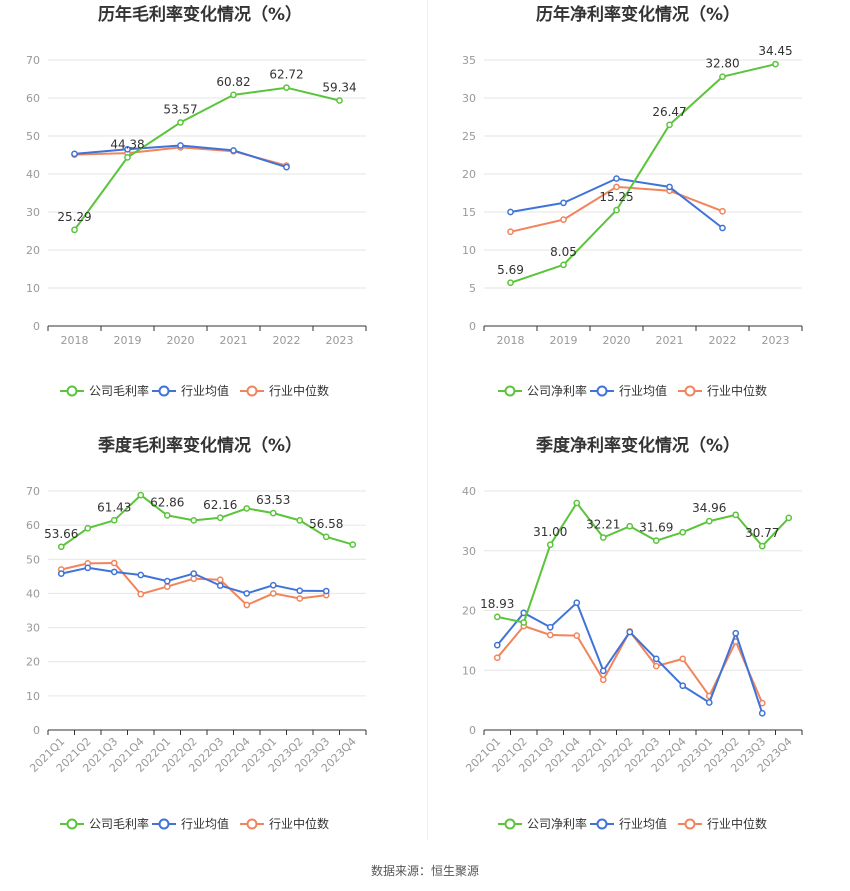 Image resolution: width=850 pixels, height=891 pixels. Describe the element at coordinates (181, 340) in the screenshot. I see `x-tick-label: 2020` at that location.